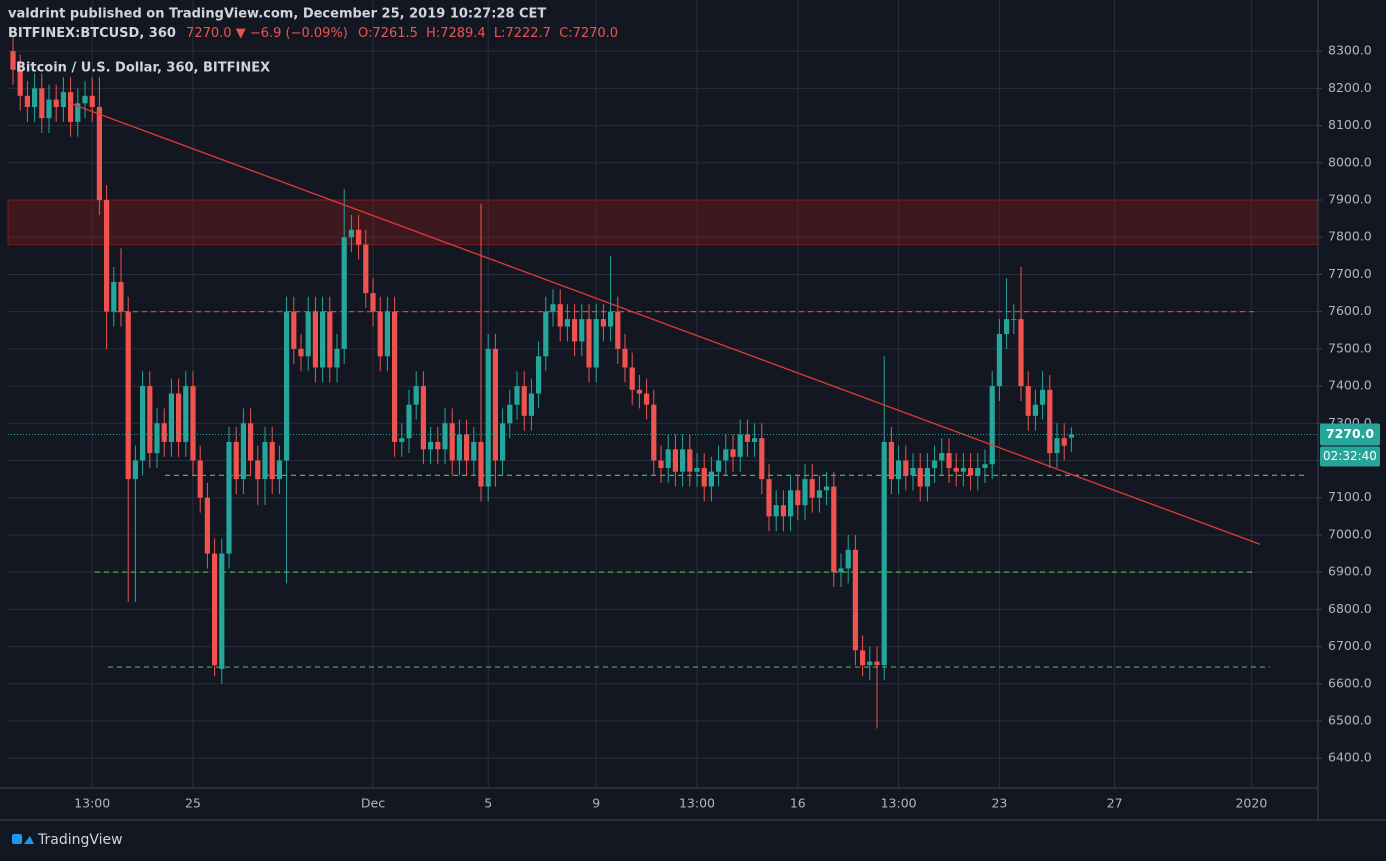  What do you see at coordinates (596, 803) in the screenshot?
I see `x-tick-label: 9` at bounding box center [596, 803].